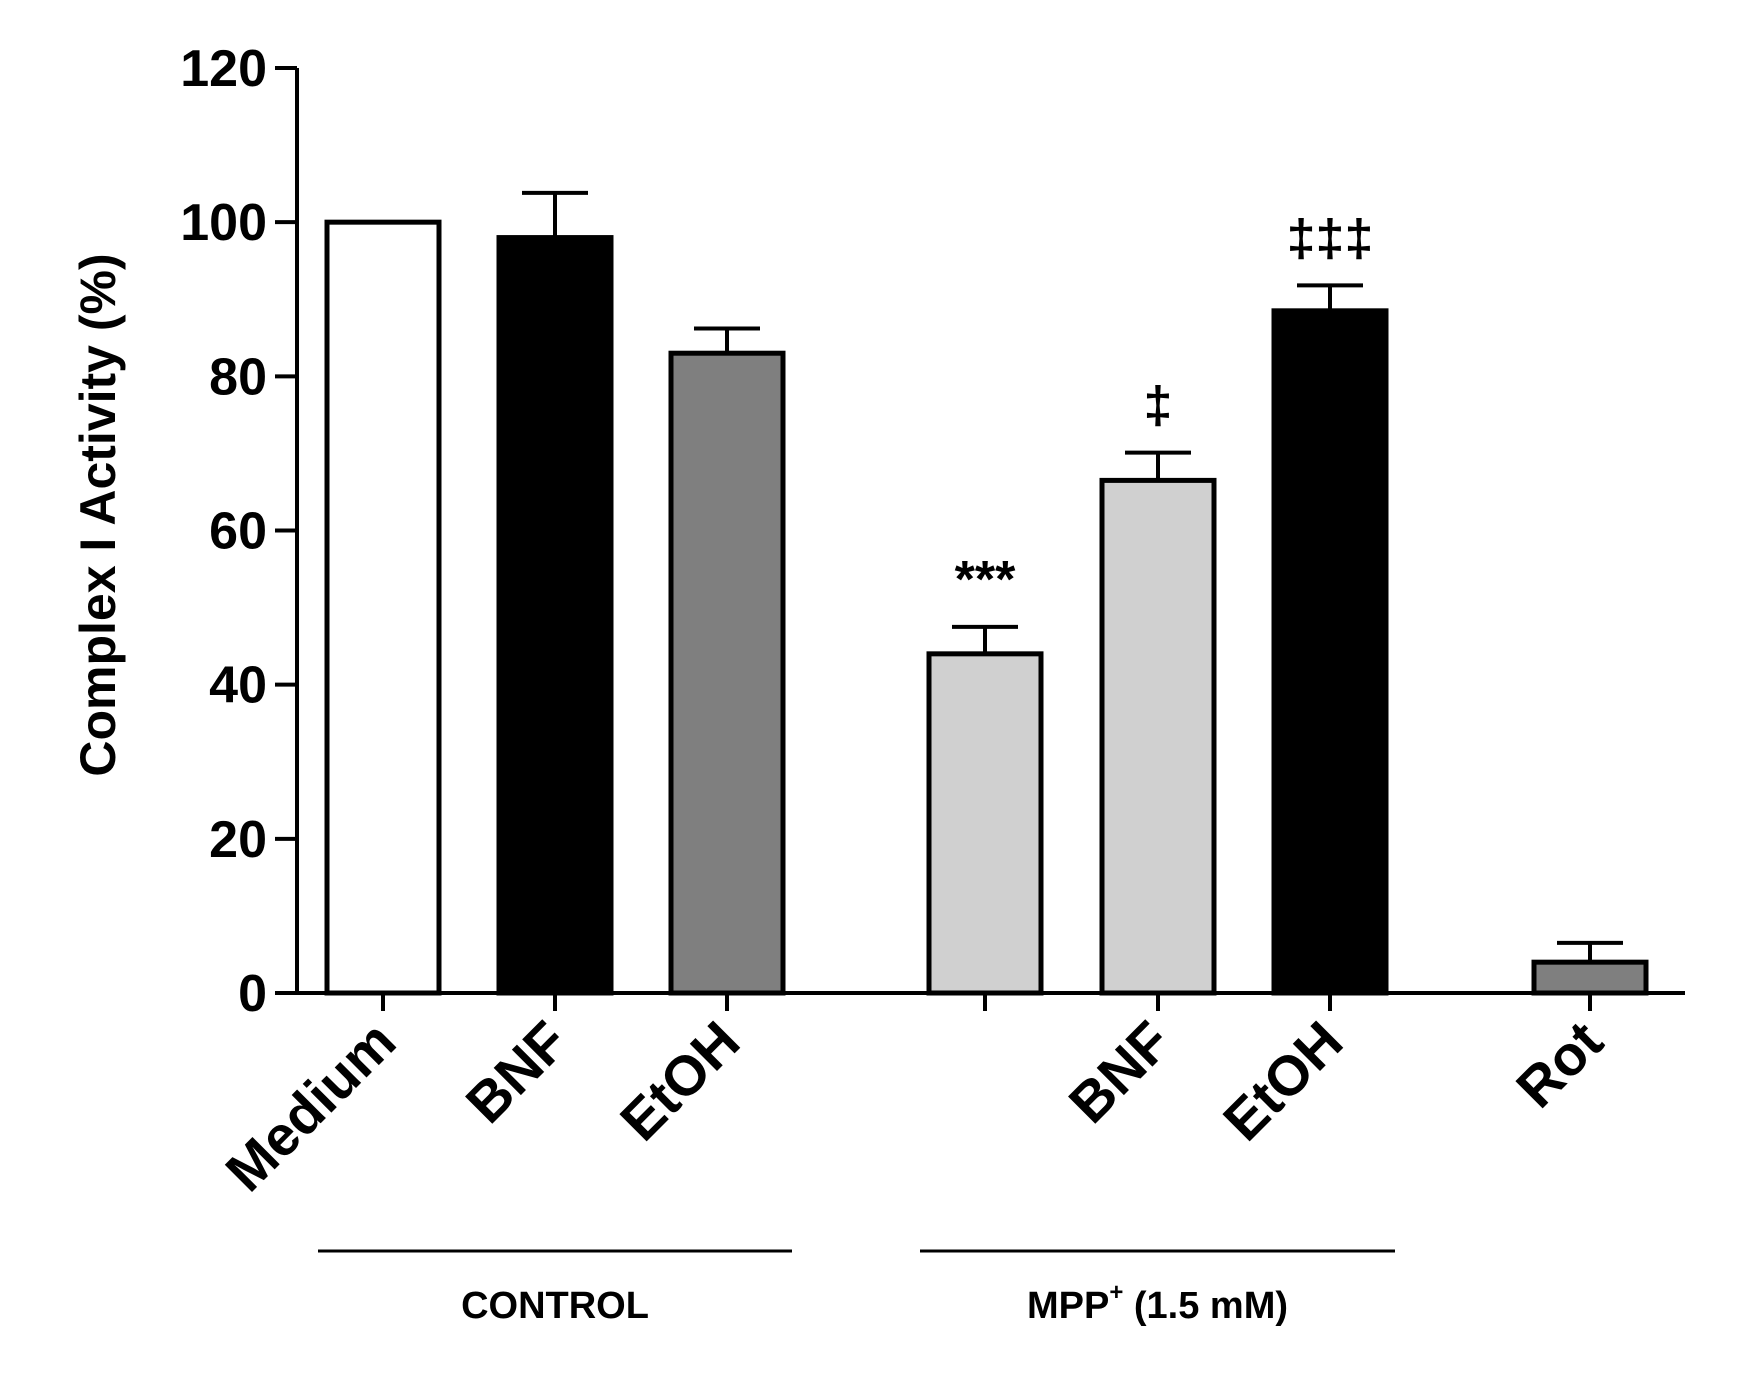 The height and width of the screenshot is (1375, 1762). I want to click on significance-annotation: ‡‡‡, so click(1330, 238).